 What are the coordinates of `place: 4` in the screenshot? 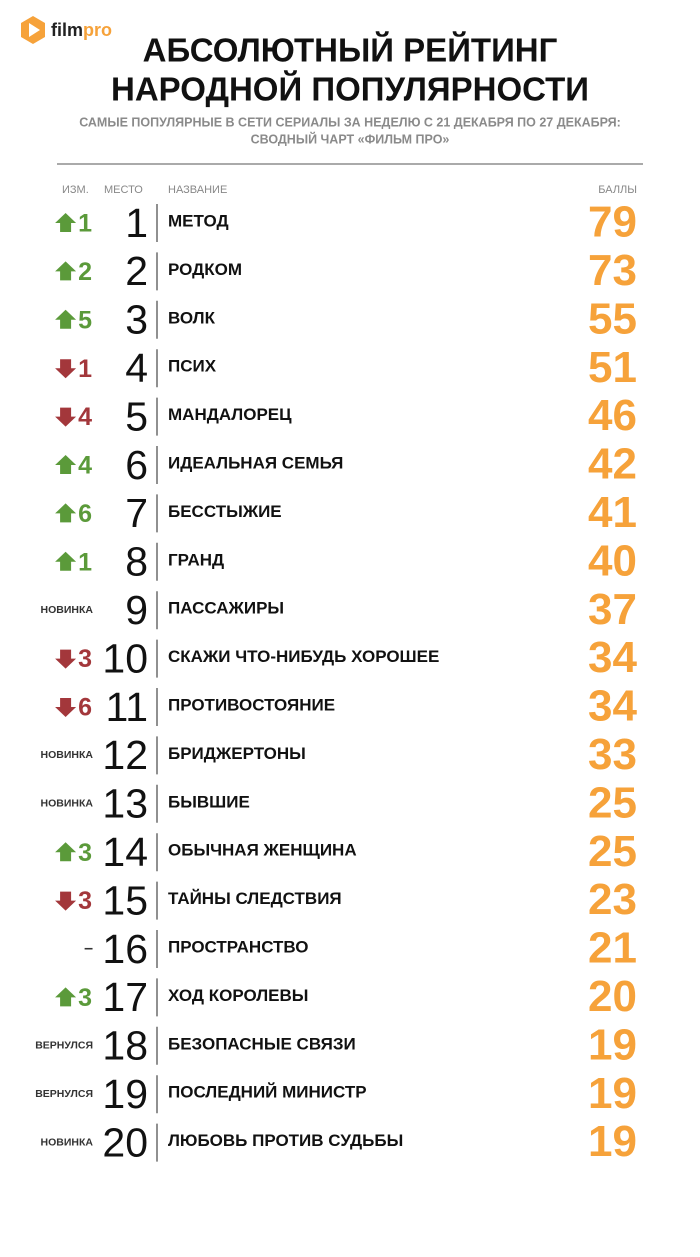 It's located at (136, 368).